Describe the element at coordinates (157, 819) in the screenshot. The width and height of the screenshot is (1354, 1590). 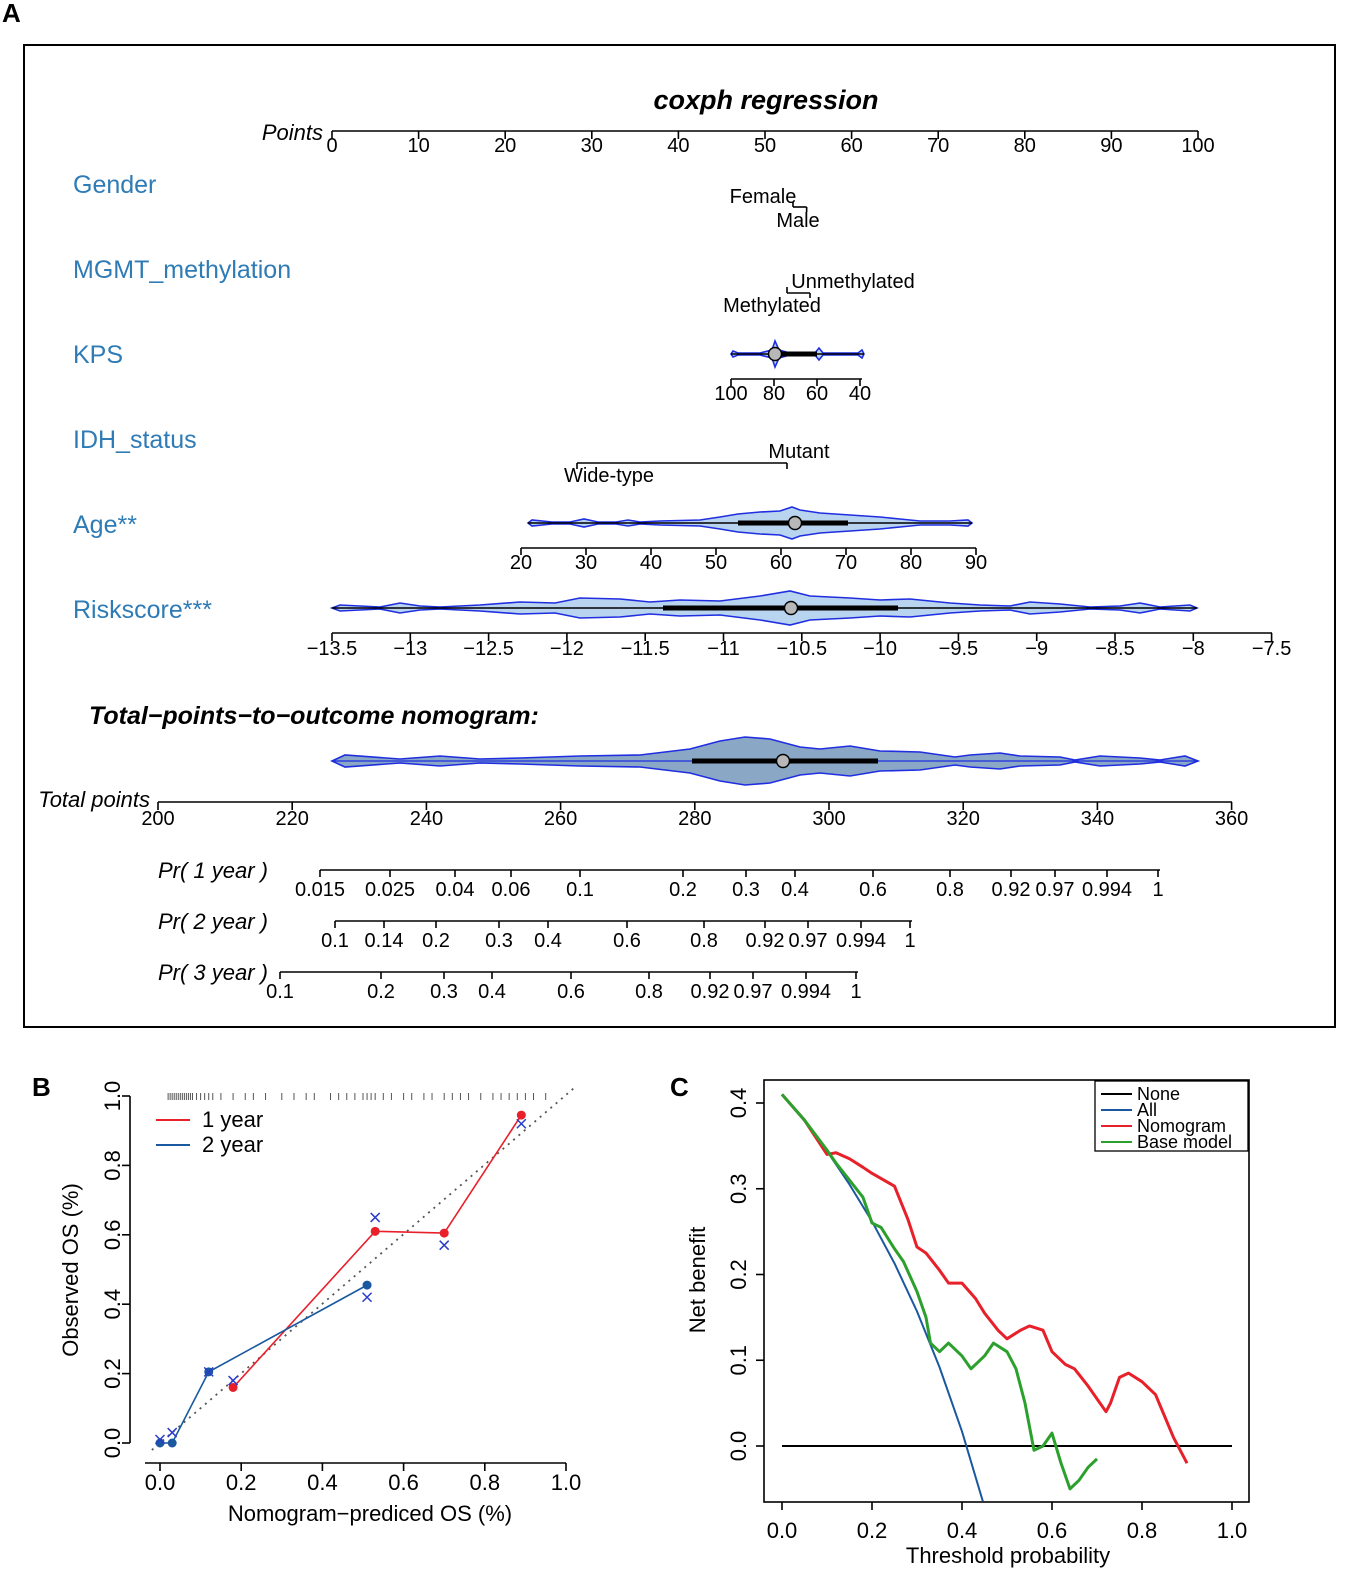
I see `total-points-axis-tick-label: 200` at that location.